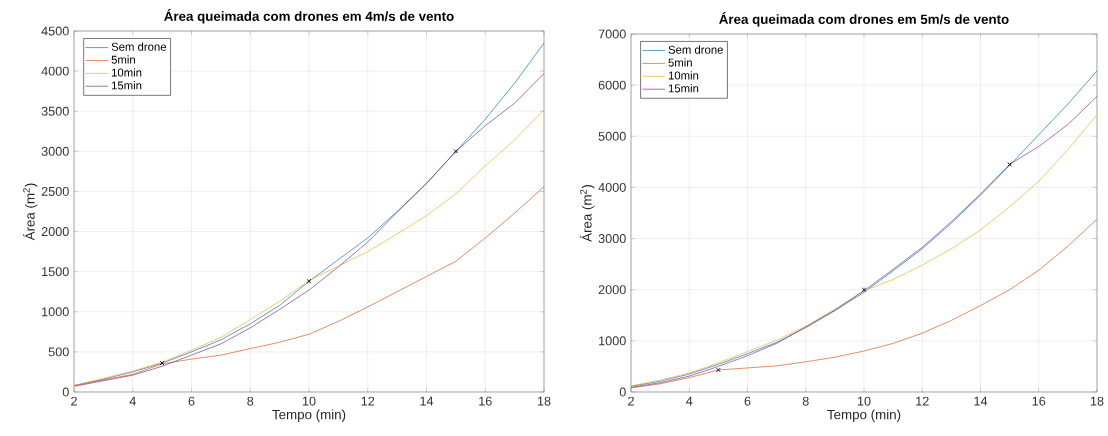 This screenshot has width=1108, height=436. I want to click on y-tick-label: 3500, so click(55, 111).